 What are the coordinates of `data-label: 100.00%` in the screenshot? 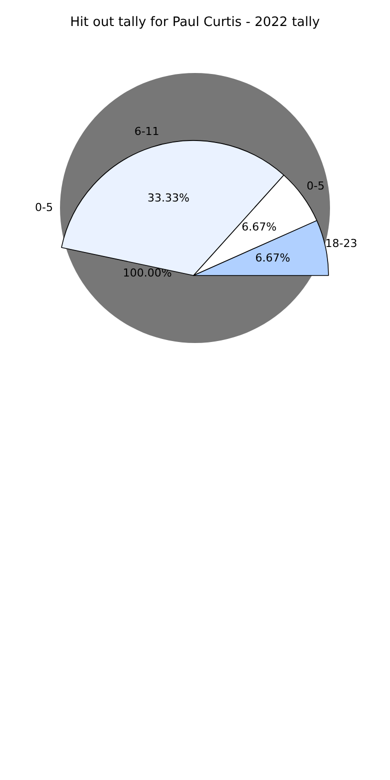 It's located at (147, 273).